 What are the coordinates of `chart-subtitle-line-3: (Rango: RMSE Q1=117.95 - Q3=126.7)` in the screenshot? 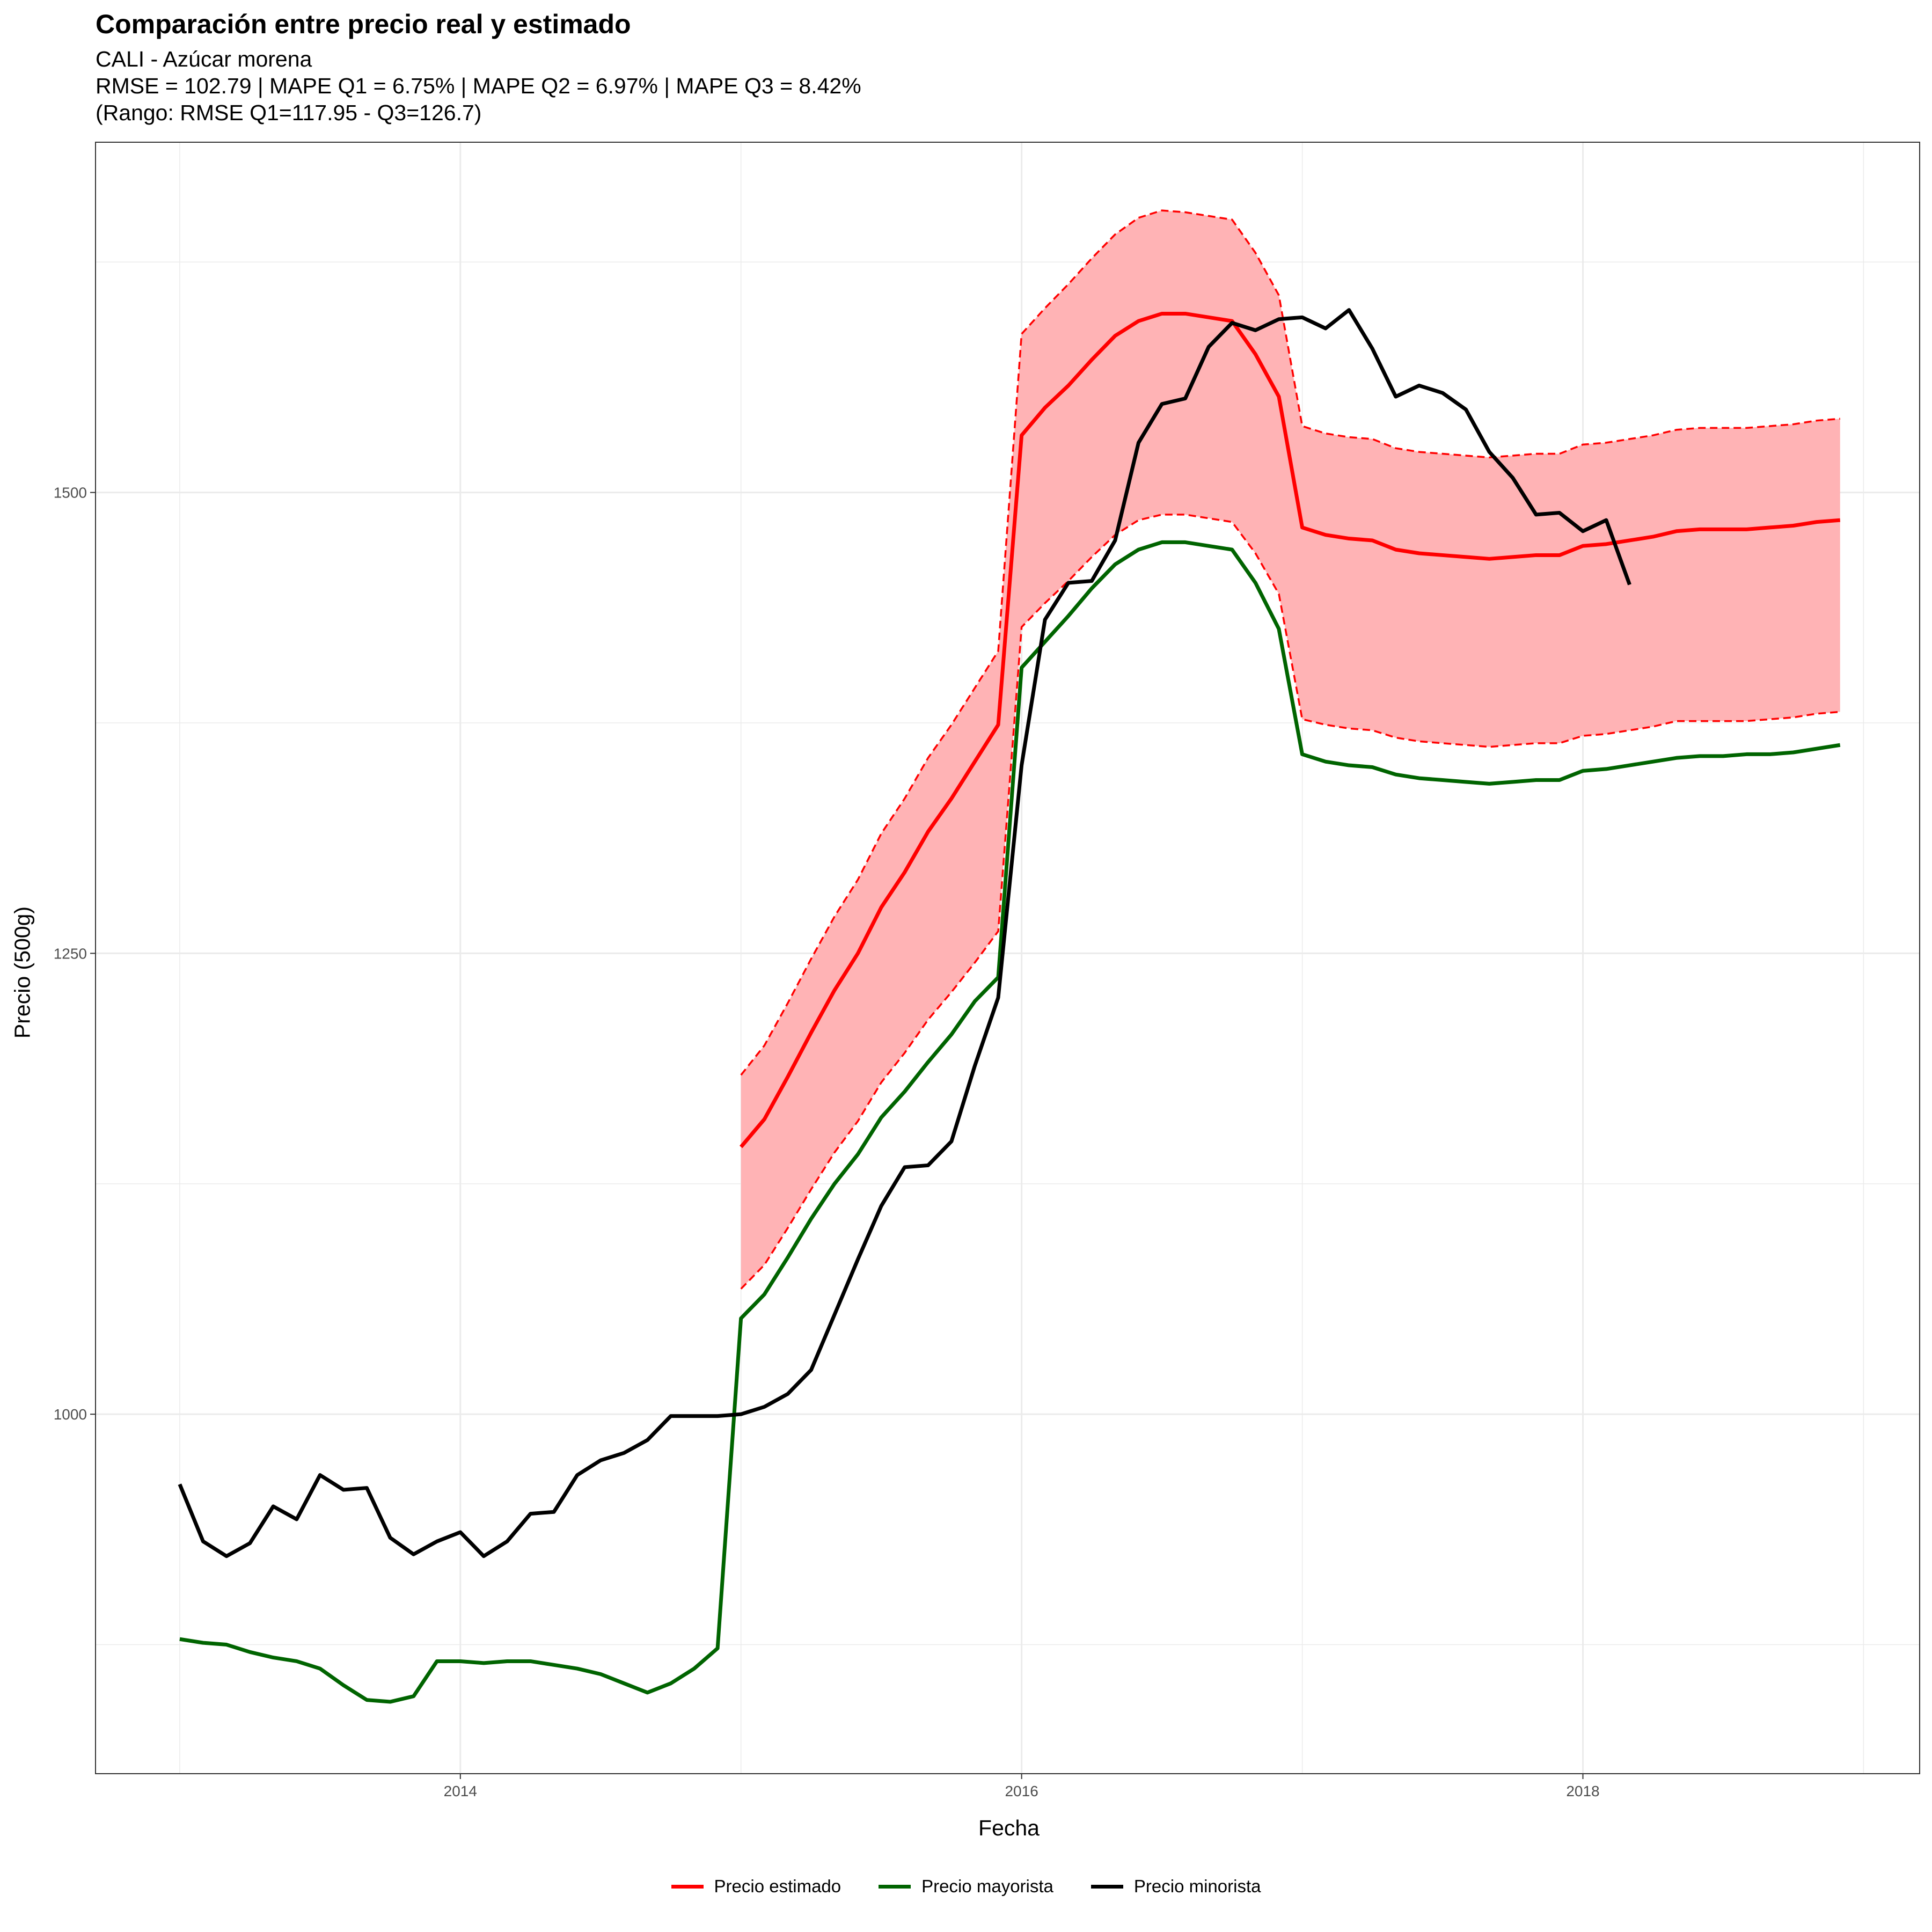 It's located at (289, 112).